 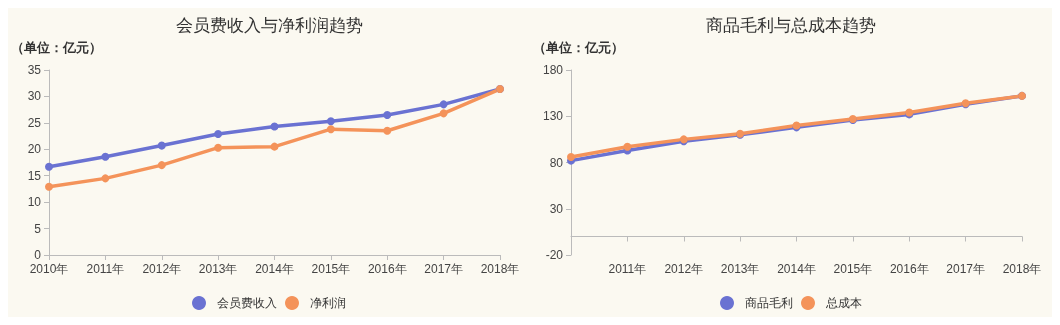 What do you see at coordinates (553, 116) in the screenshot?
I see `y-tick-label: 130` at bounding box center [553, 116].